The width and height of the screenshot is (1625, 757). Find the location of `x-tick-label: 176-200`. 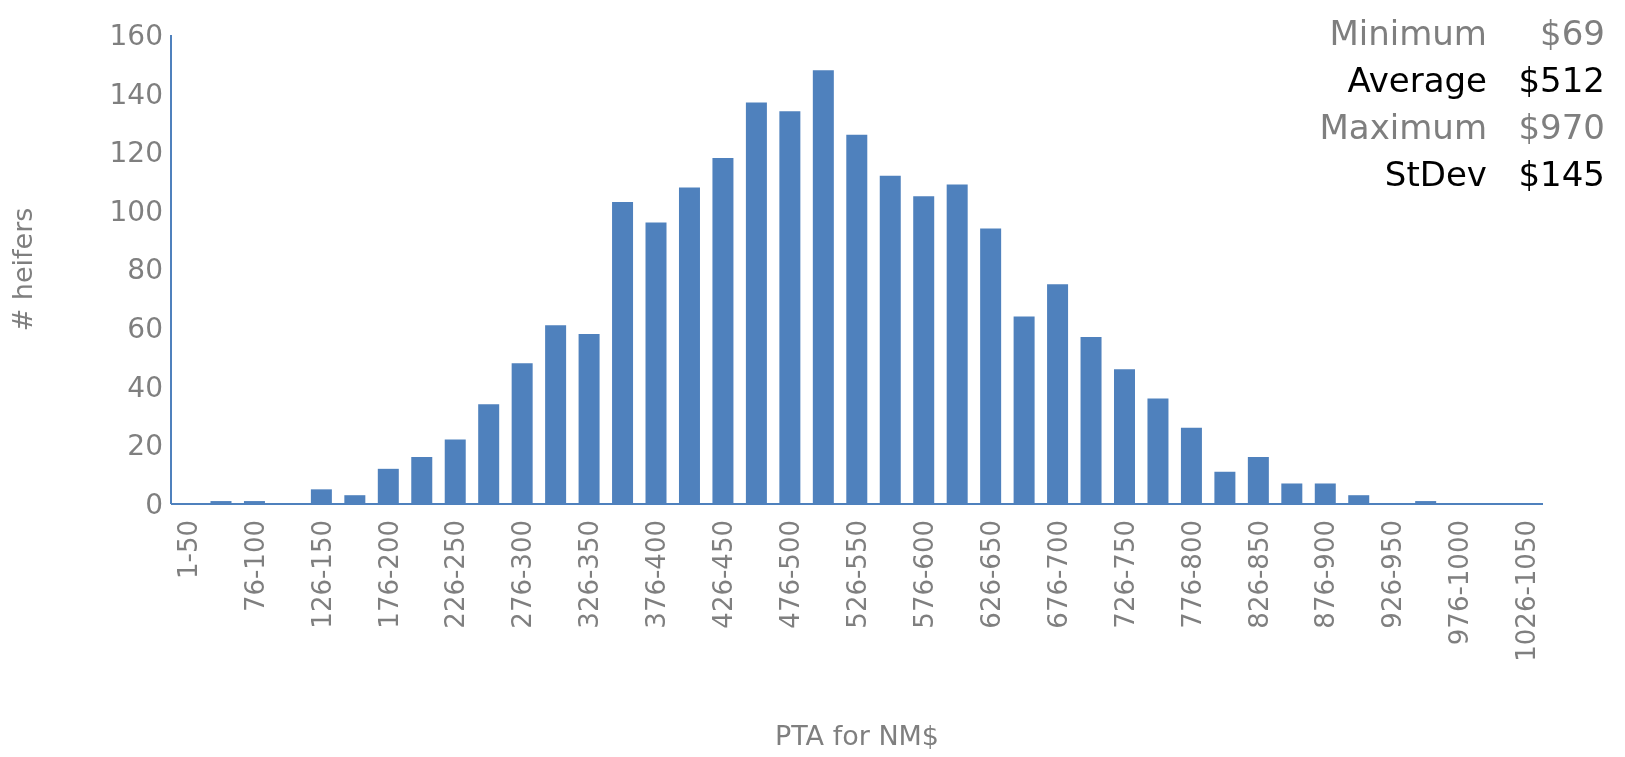

x-tick-label: 176-200 is located at coordinates (388, 574).